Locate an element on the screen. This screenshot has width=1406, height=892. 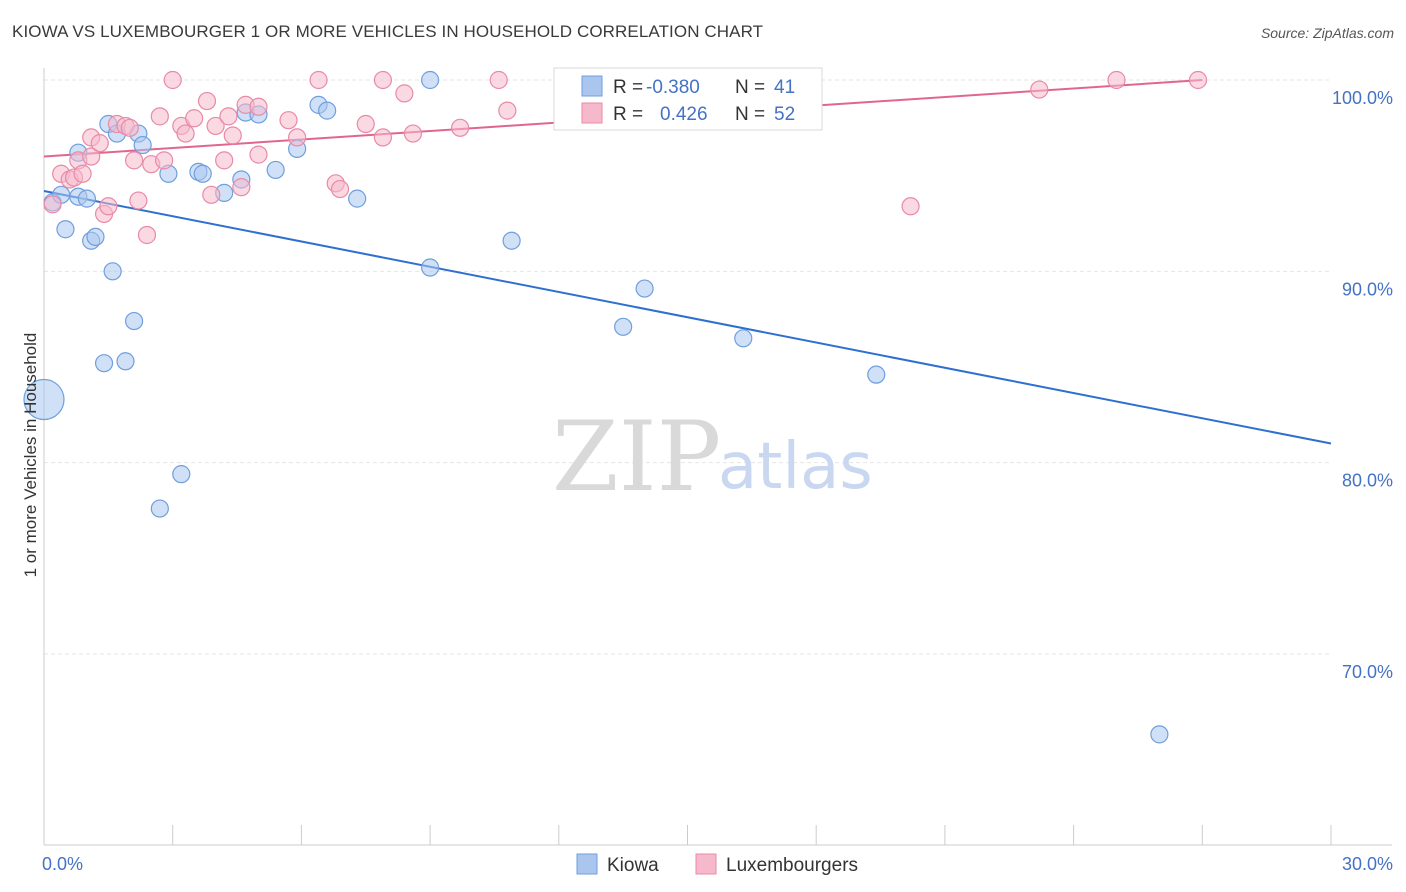
legend-kiowa-r-label: R = is located at coordinates (628, 87).